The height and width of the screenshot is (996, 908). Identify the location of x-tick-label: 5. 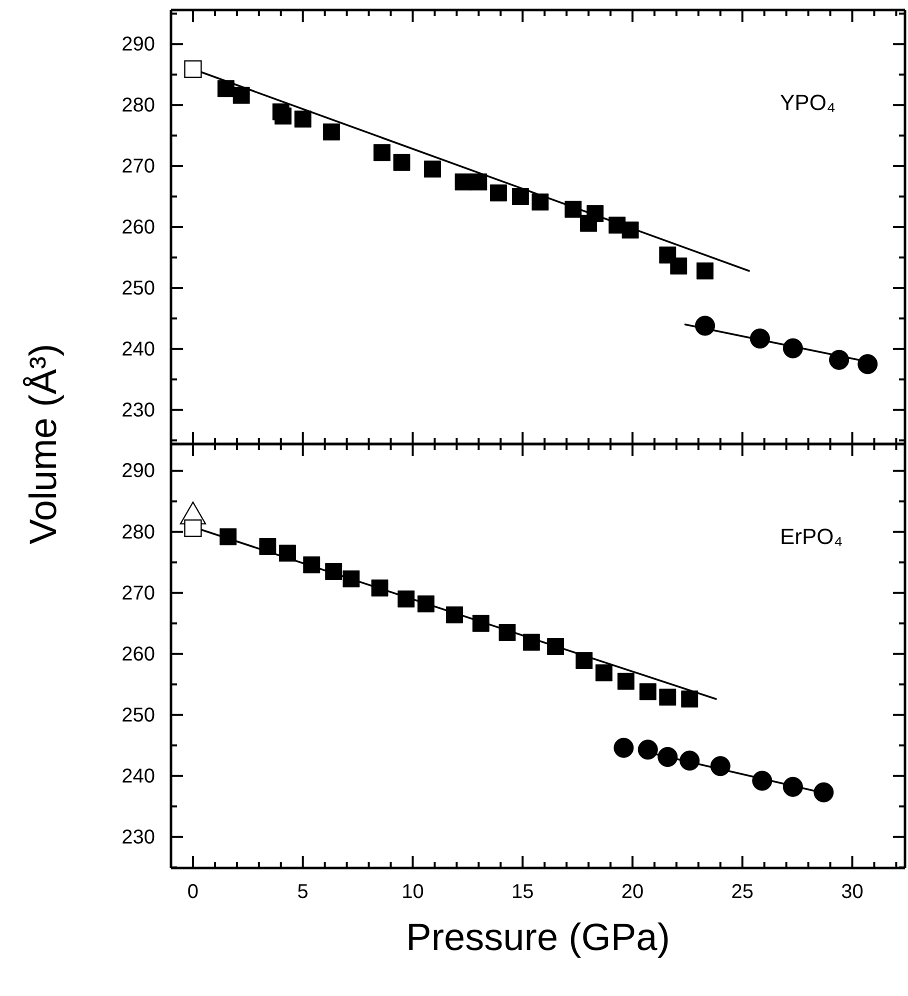
(302, 892).